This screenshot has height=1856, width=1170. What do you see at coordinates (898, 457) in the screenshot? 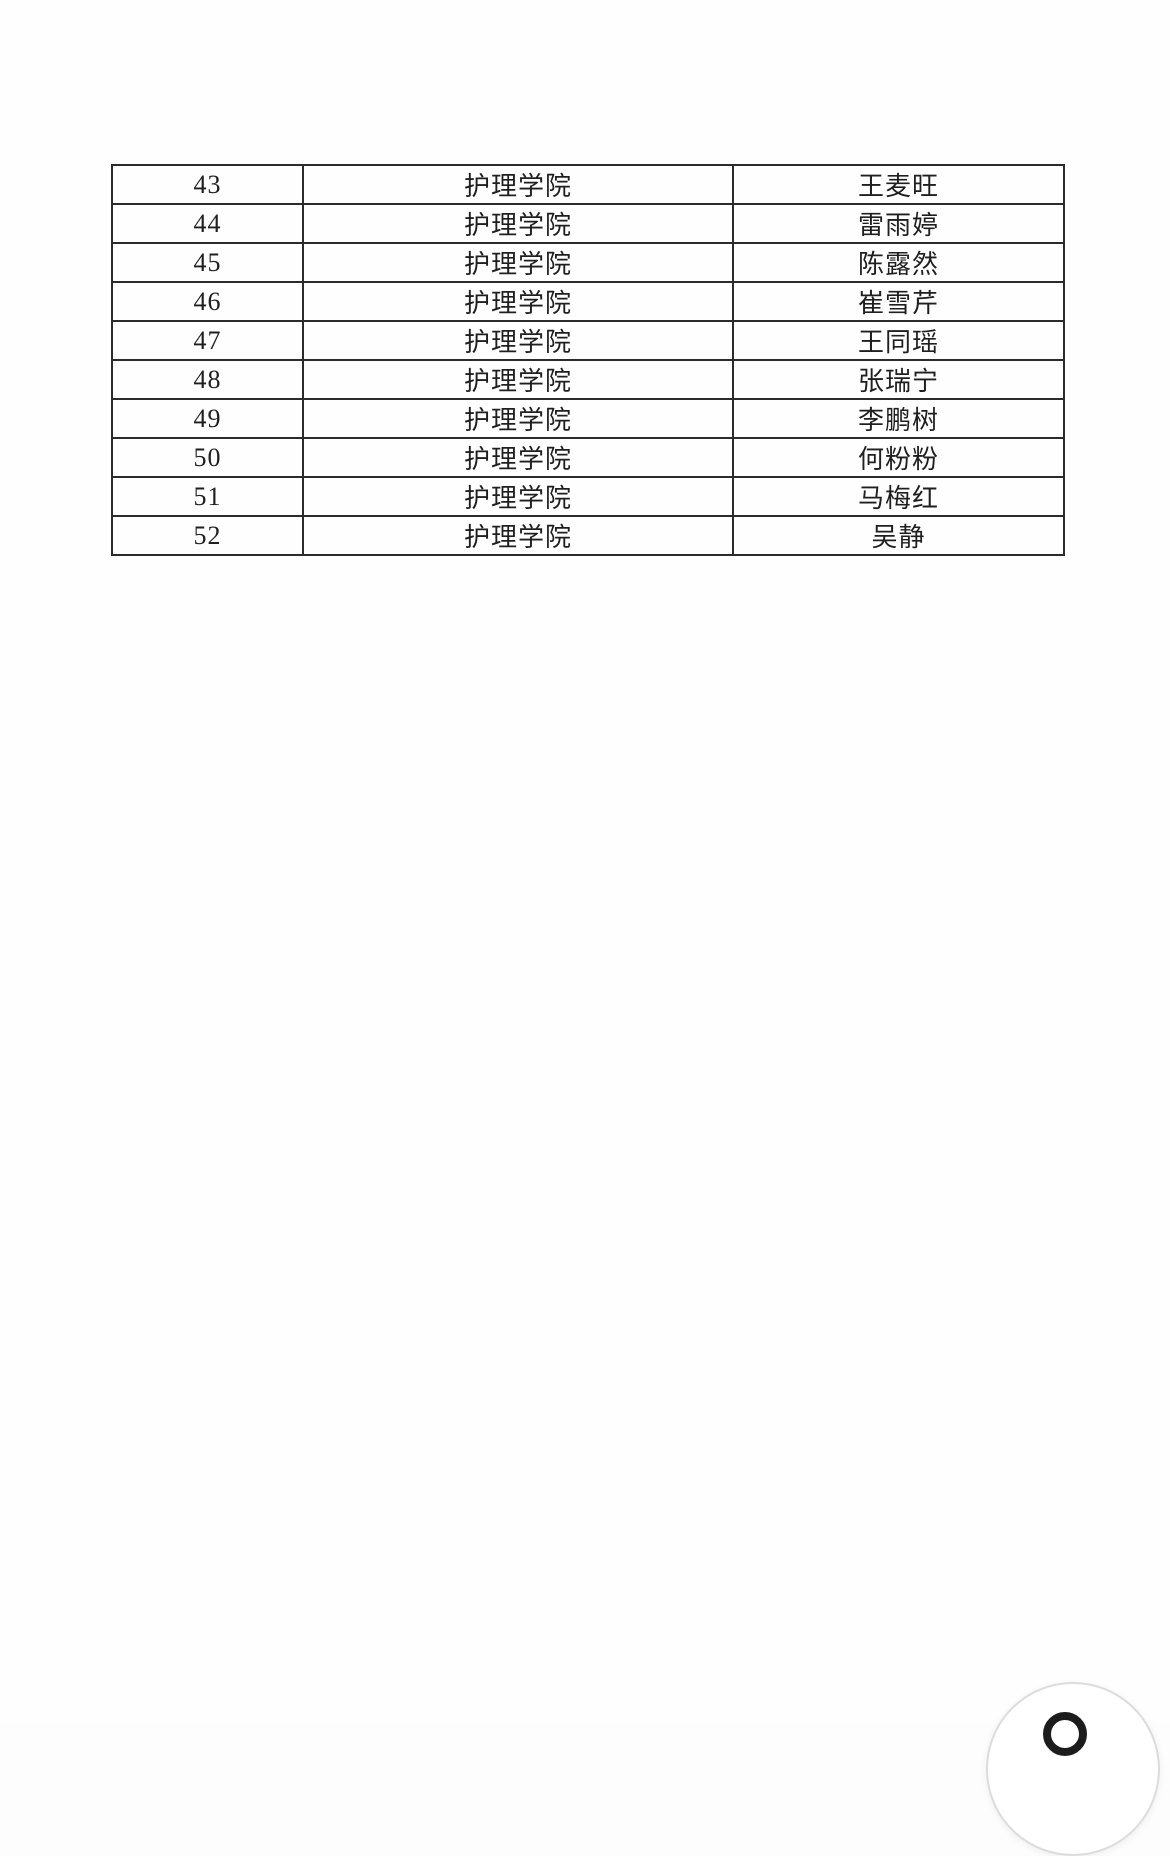
I see `cell-name: 何粉粉` at bounding box center [898, 457].